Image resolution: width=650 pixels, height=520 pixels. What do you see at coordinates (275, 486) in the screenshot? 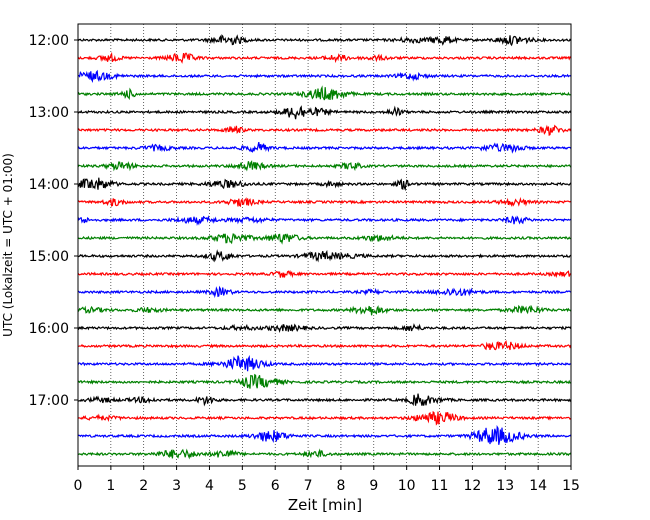
I see `x-tick-label: 6` at bounding box center [275, 486].